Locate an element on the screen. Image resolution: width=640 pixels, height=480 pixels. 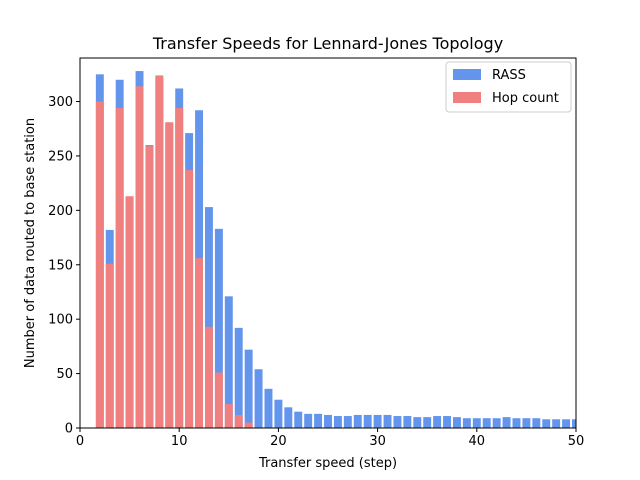
x-tick-label-10: 10 is located at coordinates (179, 441).